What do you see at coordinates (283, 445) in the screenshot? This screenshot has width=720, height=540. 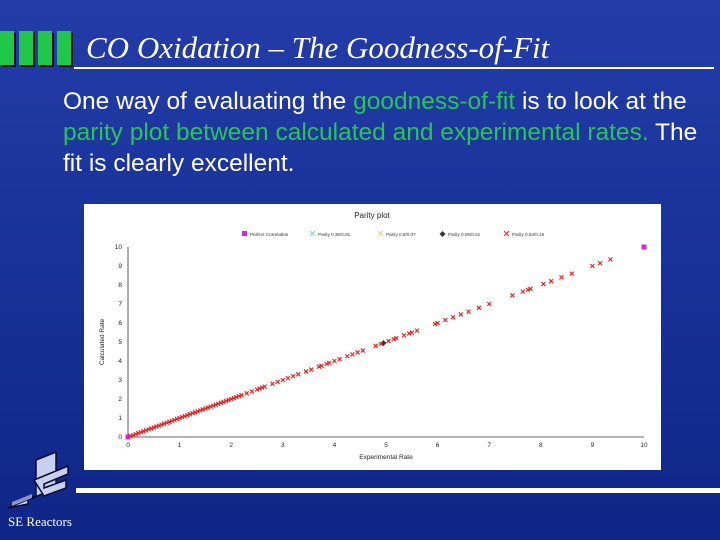 I see `x-tick-label: 3` at bounding box center [283, 445].